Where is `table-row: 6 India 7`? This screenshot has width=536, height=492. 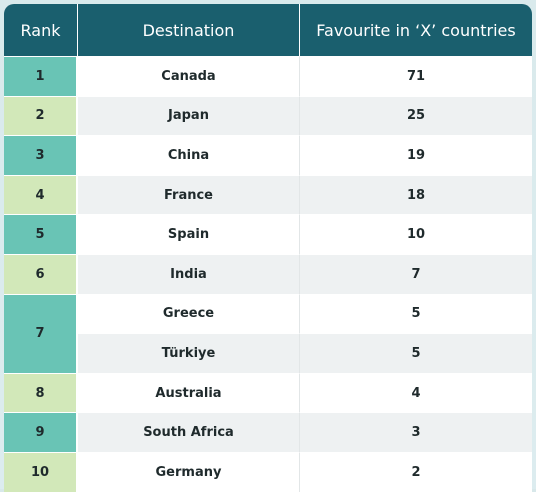 table-row: 6 India 7 is located at coordinates (268, 273).